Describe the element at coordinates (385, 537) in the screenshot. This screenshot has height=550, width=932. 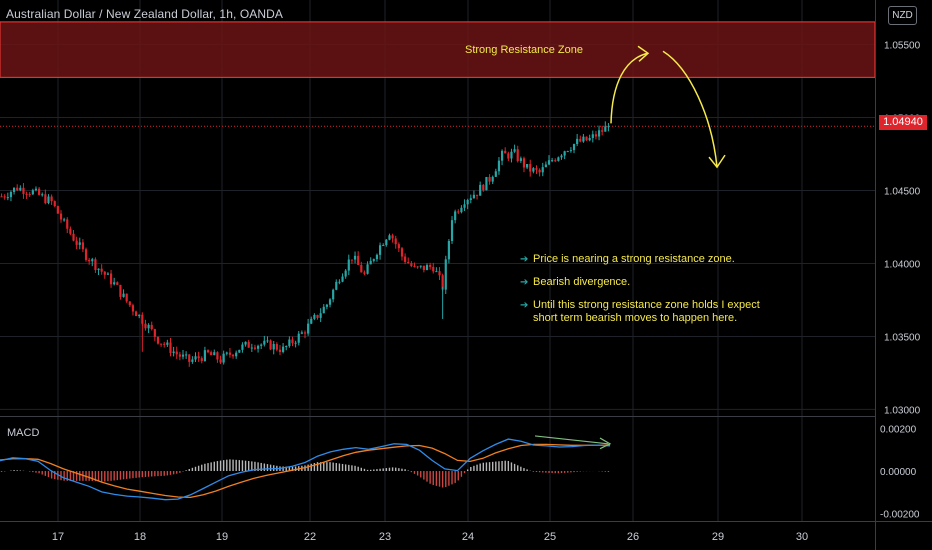
I see `time-tick-label: 23` at that location.